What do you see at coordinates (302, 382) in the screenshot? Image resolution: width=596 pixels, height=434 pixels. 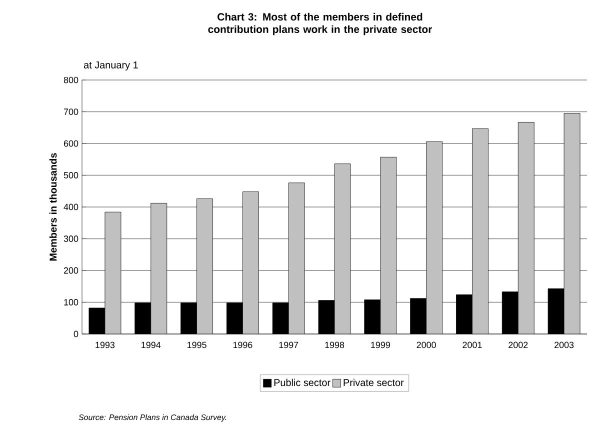 I see `legend-label: Public sector` at bounding box center [302, 382].